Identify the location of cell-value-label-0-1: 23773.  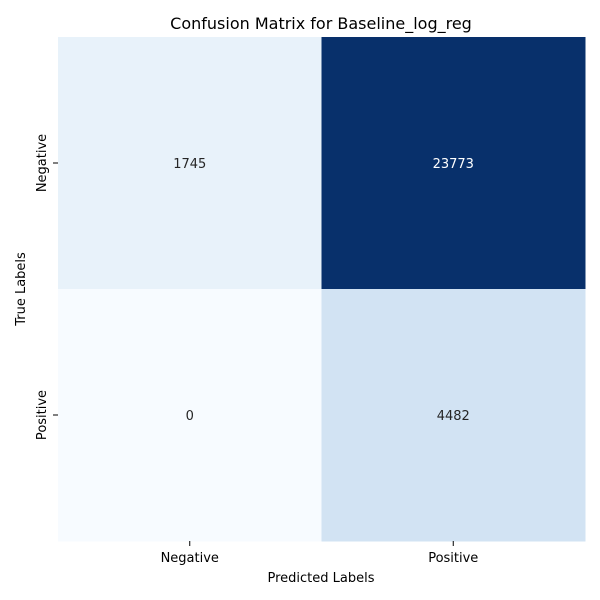
(453, 164).